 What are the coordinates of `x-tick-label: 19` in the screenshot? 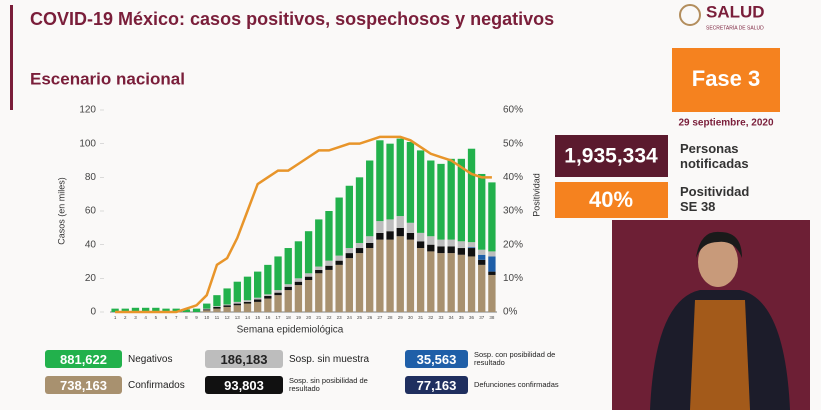 It's located at (299, 317).